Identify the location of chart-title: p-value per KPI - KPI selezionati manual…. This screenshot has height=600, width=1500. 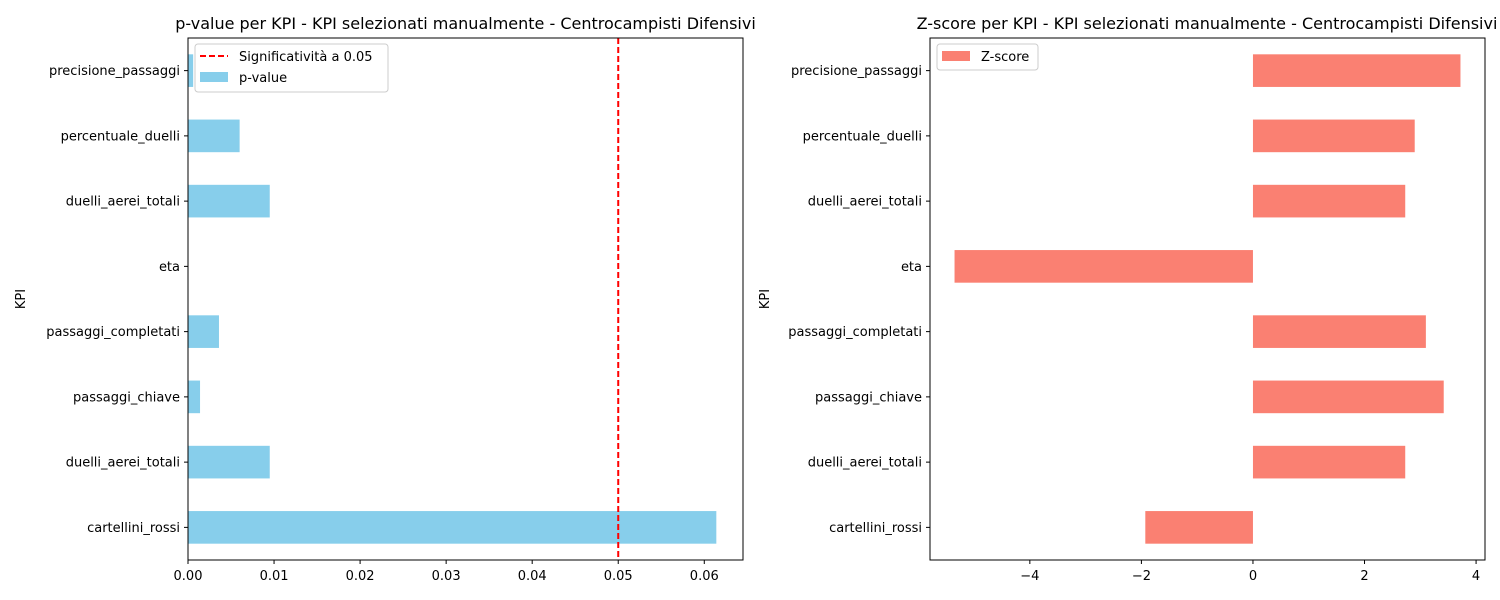
(465, 23).